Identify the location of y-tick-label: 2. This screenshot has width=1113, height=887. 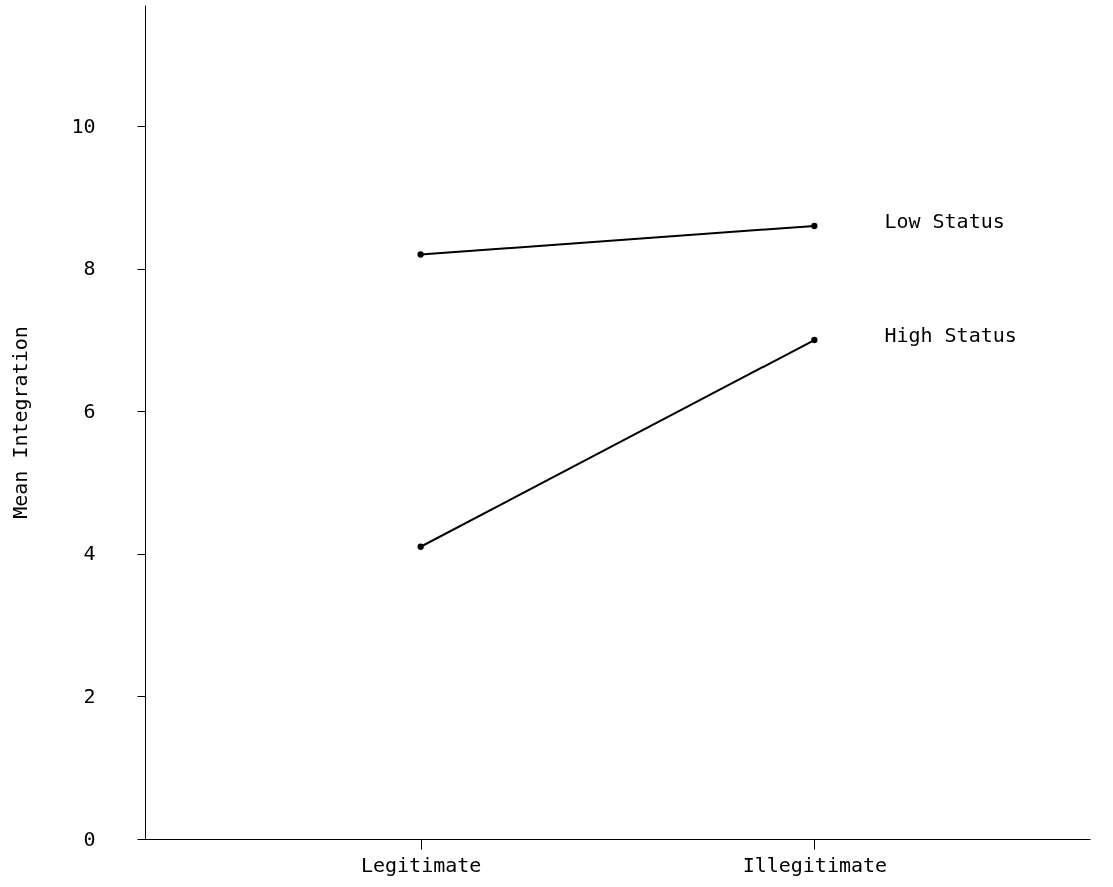
(89, 695).